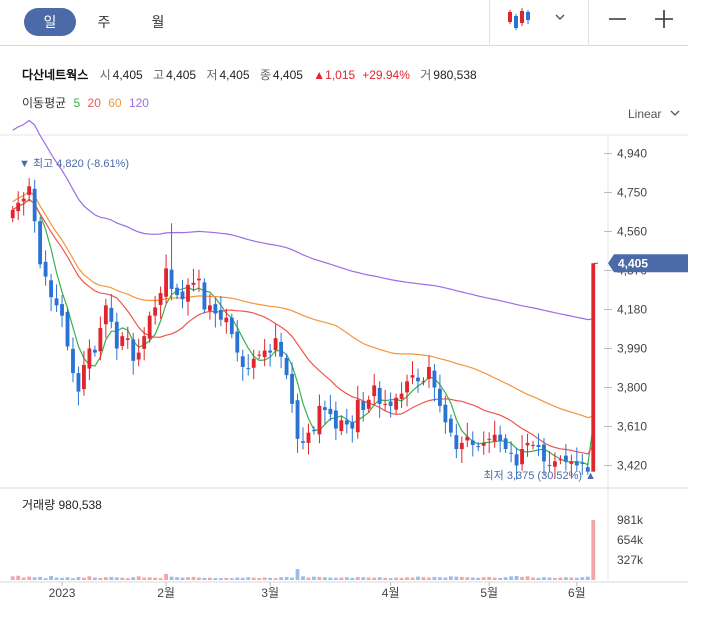  I want to click on chevron-down-icon, so click(675, 113).